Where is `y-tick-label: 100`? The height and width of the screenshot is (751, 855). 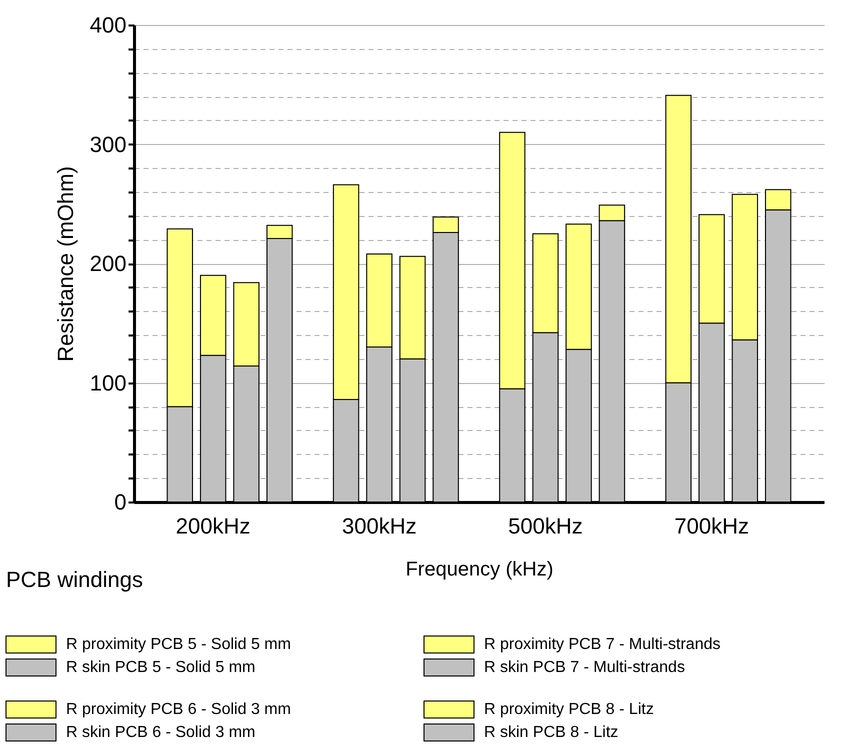 y-tick-label: 100 is located at coordinates (108, 383).